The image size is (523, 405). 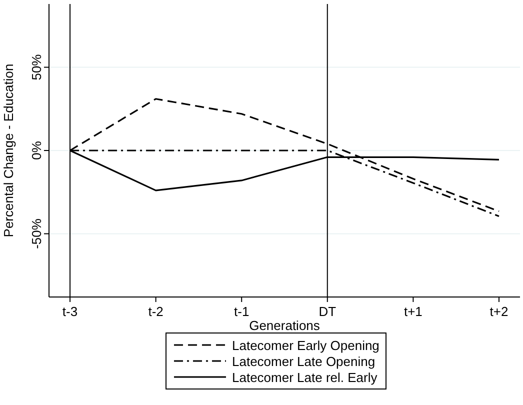 I want to click on legend-label: Latecomer Early Opening, so click(x=306, y=345).